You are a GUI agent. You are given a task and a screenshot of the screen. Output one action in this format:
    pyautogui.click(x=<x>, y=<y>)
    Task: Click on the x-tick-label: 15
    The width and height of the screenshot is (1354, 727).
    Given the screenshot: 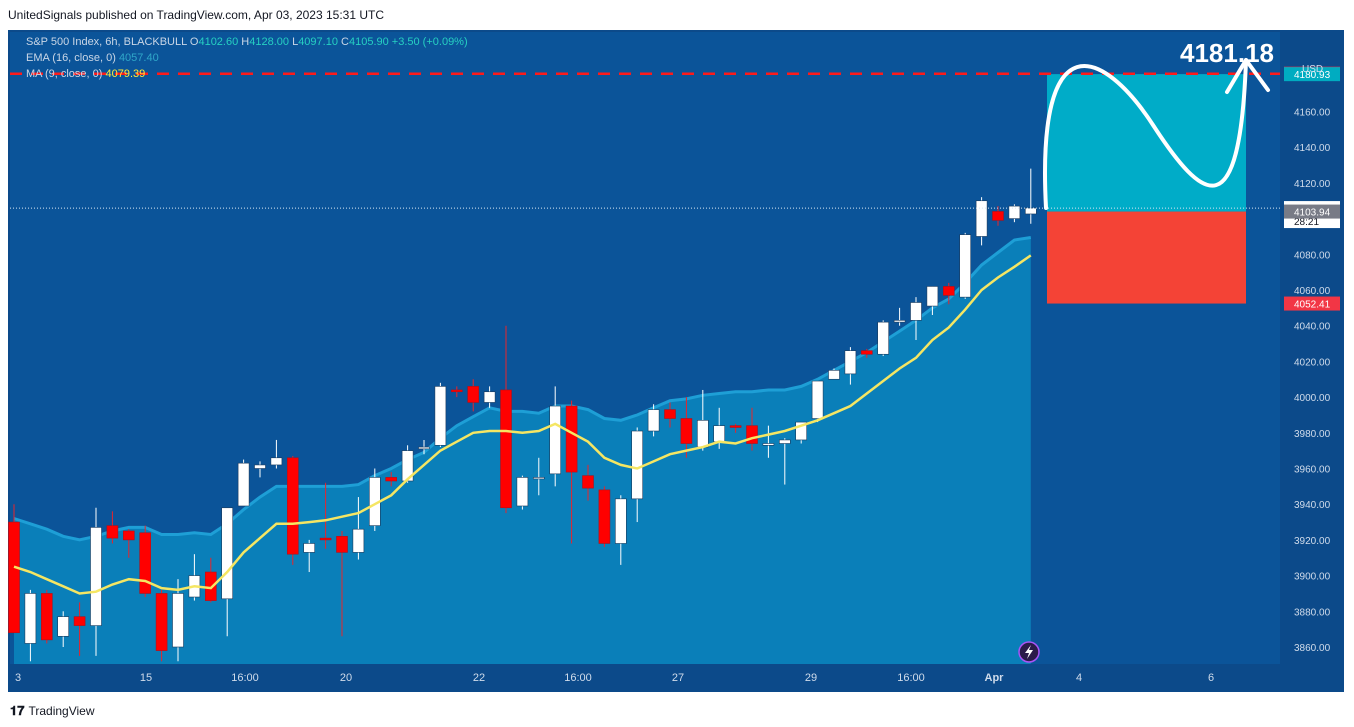 What is the action you would take?
    pyautogui.click(x=146, y=678)
    